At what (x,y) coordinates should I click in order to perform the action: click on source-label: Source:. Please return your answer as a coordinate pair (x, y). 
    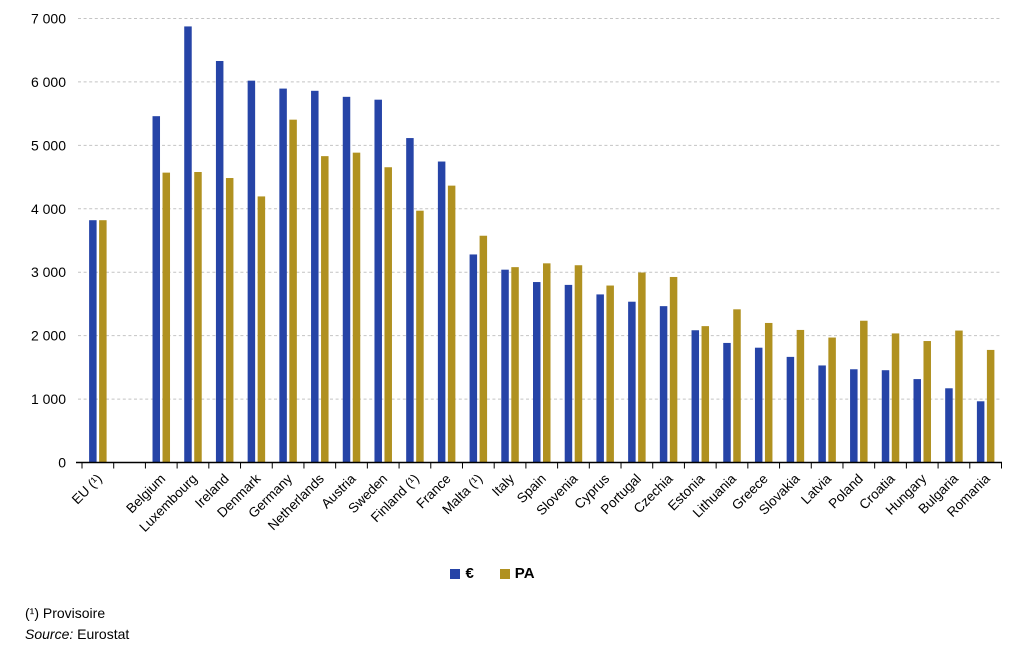
    Looking at the image, I should click on (49, 634).